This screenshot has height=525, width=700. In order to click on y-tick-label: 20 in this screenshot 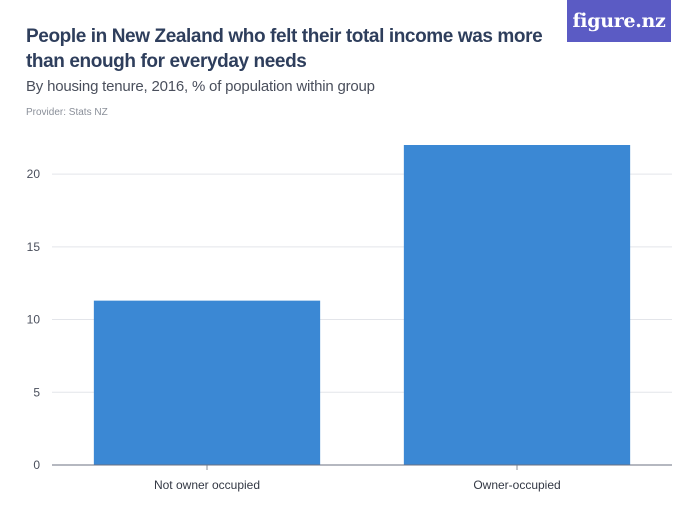, I will do `click(34, 174)`.